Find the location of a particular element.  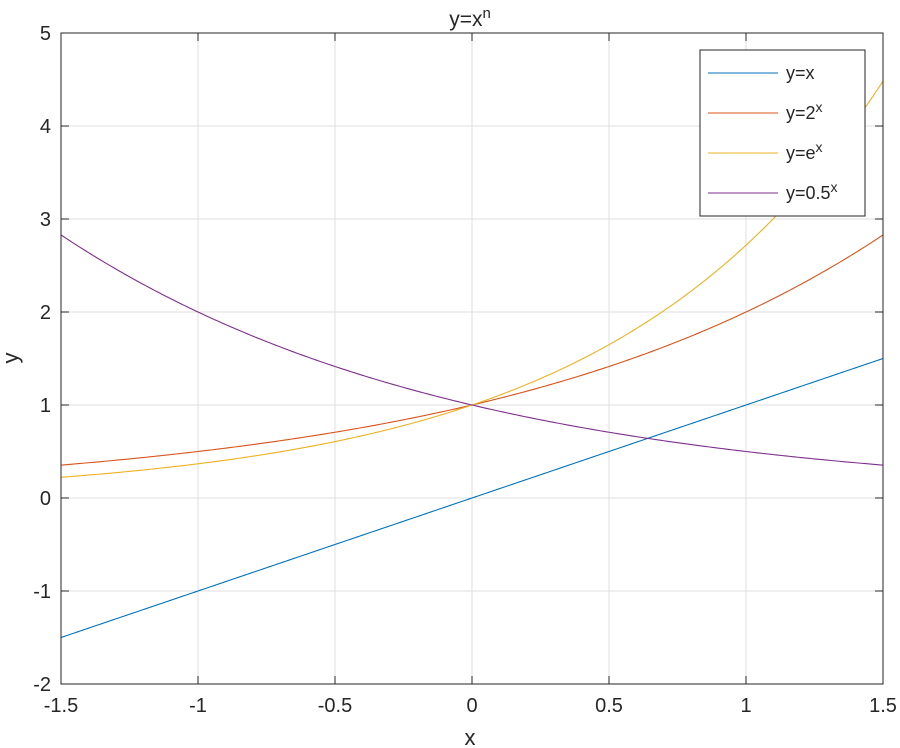

y-tick-label: 0 is located at coordinates (45, 499).